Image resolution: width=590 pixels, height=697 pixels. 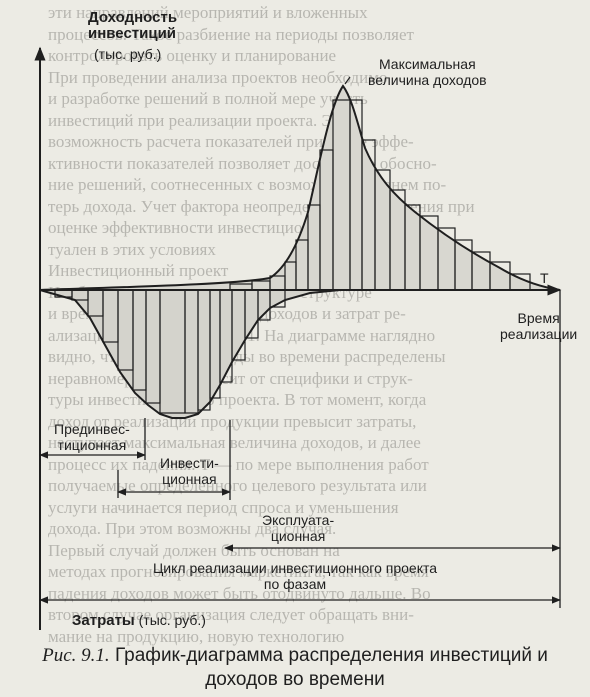 I want to click on cost-area, so click(x=190, y=354).